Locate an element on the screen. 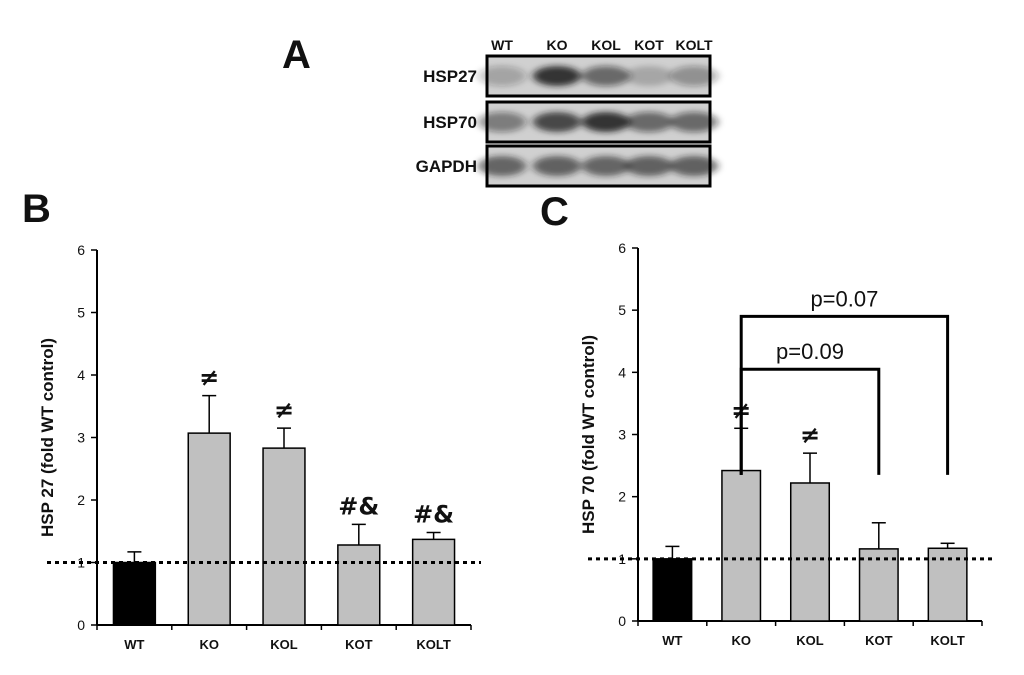 This screenshot has height=675, width=1024. lane-label-kolt: KOLT is located at coordinates (694, 45).